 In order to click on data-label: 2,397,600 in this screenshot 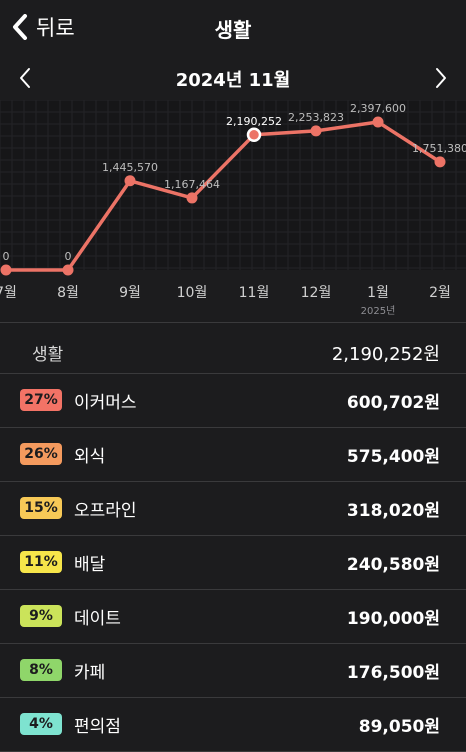, I will do `click(378, 108)`.